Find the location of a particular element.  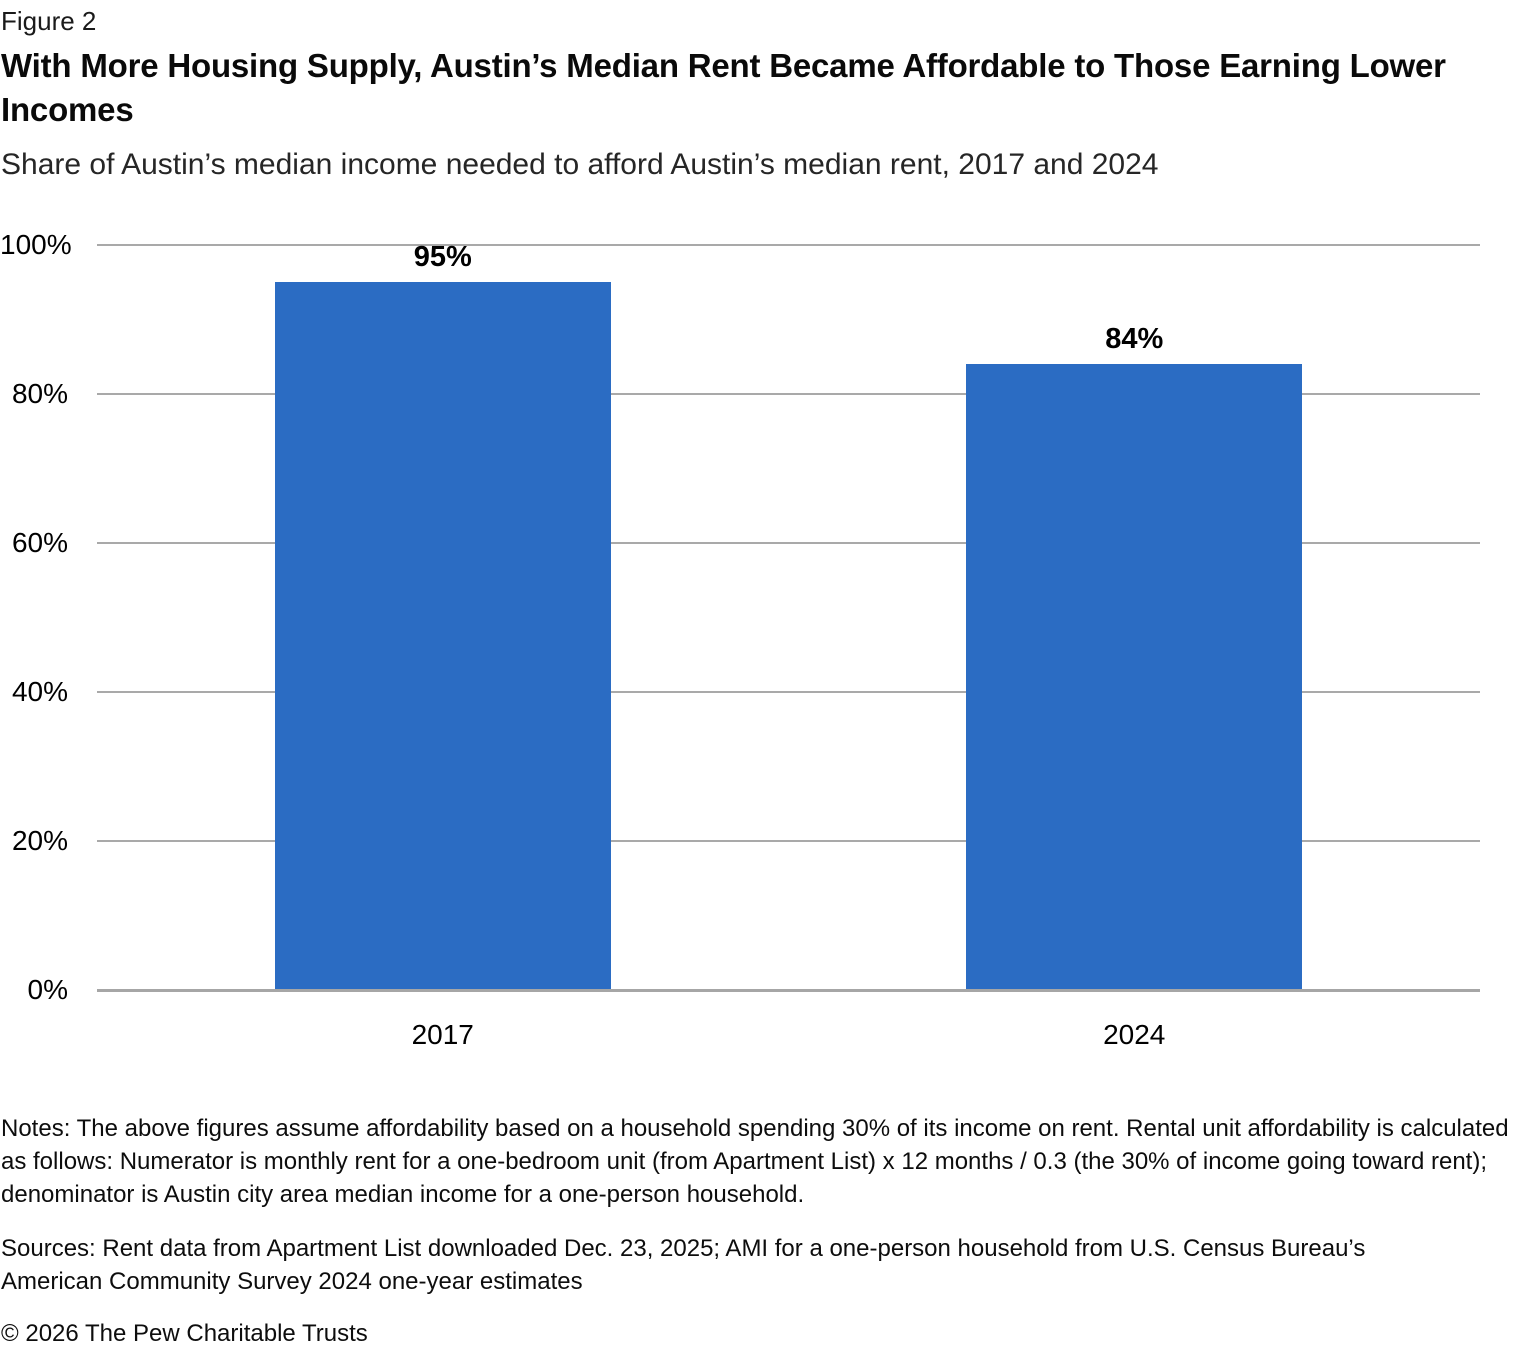

y-axis-tick-label: 80% is located at coordinates (39, 393).